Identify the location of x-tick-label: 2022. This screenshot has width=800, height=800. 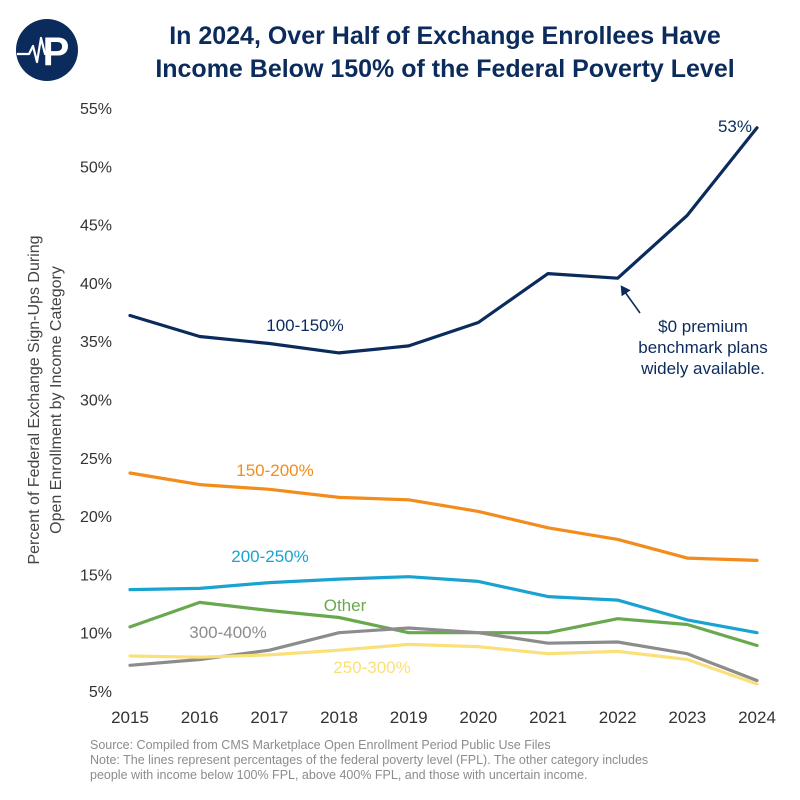
(618, 717).